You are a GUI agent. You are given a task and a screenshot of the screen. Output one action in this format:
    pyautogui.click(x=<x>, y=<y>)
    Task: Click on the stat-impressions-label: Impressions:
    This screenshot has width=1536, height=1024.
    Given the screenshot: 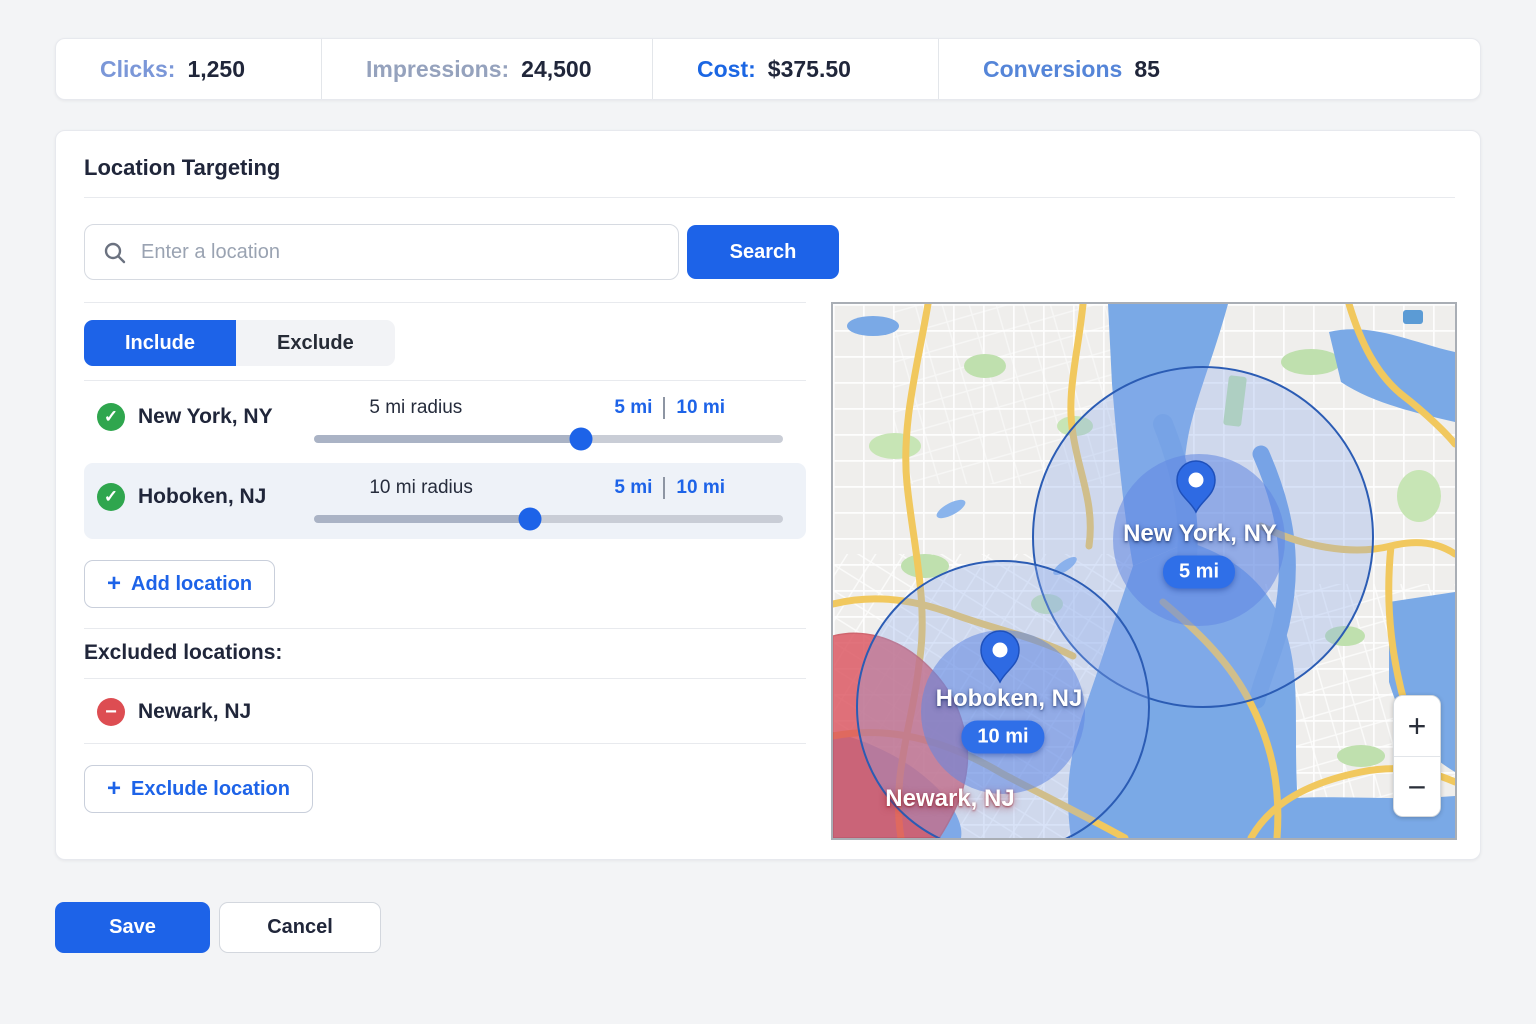 What is the action you would take?
    pyautogui.click(x=438, y=68)
    